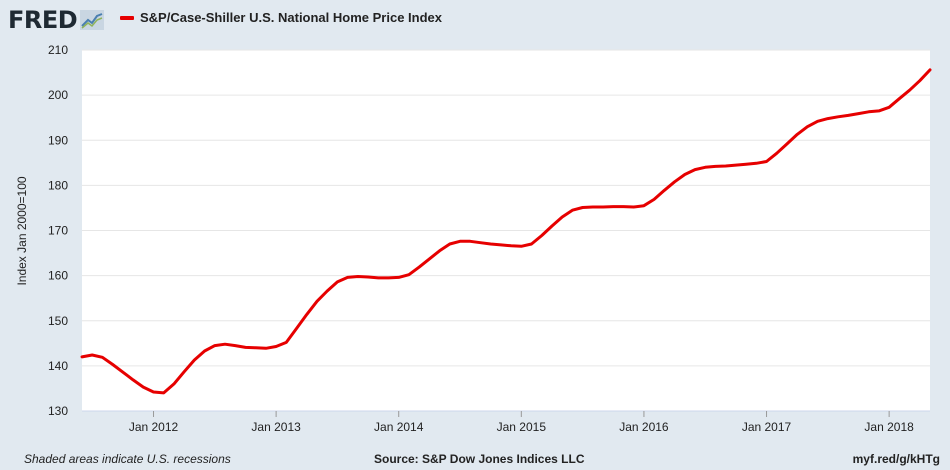  Describe the element at coordinates (58, 411) in the screenshot. I see `y-tick-label: 130` at that location.